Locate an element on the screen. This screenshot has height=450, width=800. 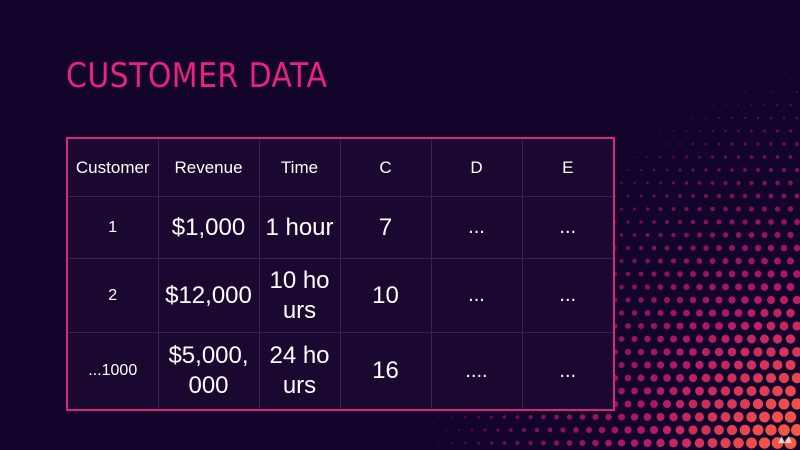
cell-customer: 2 is located at coordinates (112, 295).